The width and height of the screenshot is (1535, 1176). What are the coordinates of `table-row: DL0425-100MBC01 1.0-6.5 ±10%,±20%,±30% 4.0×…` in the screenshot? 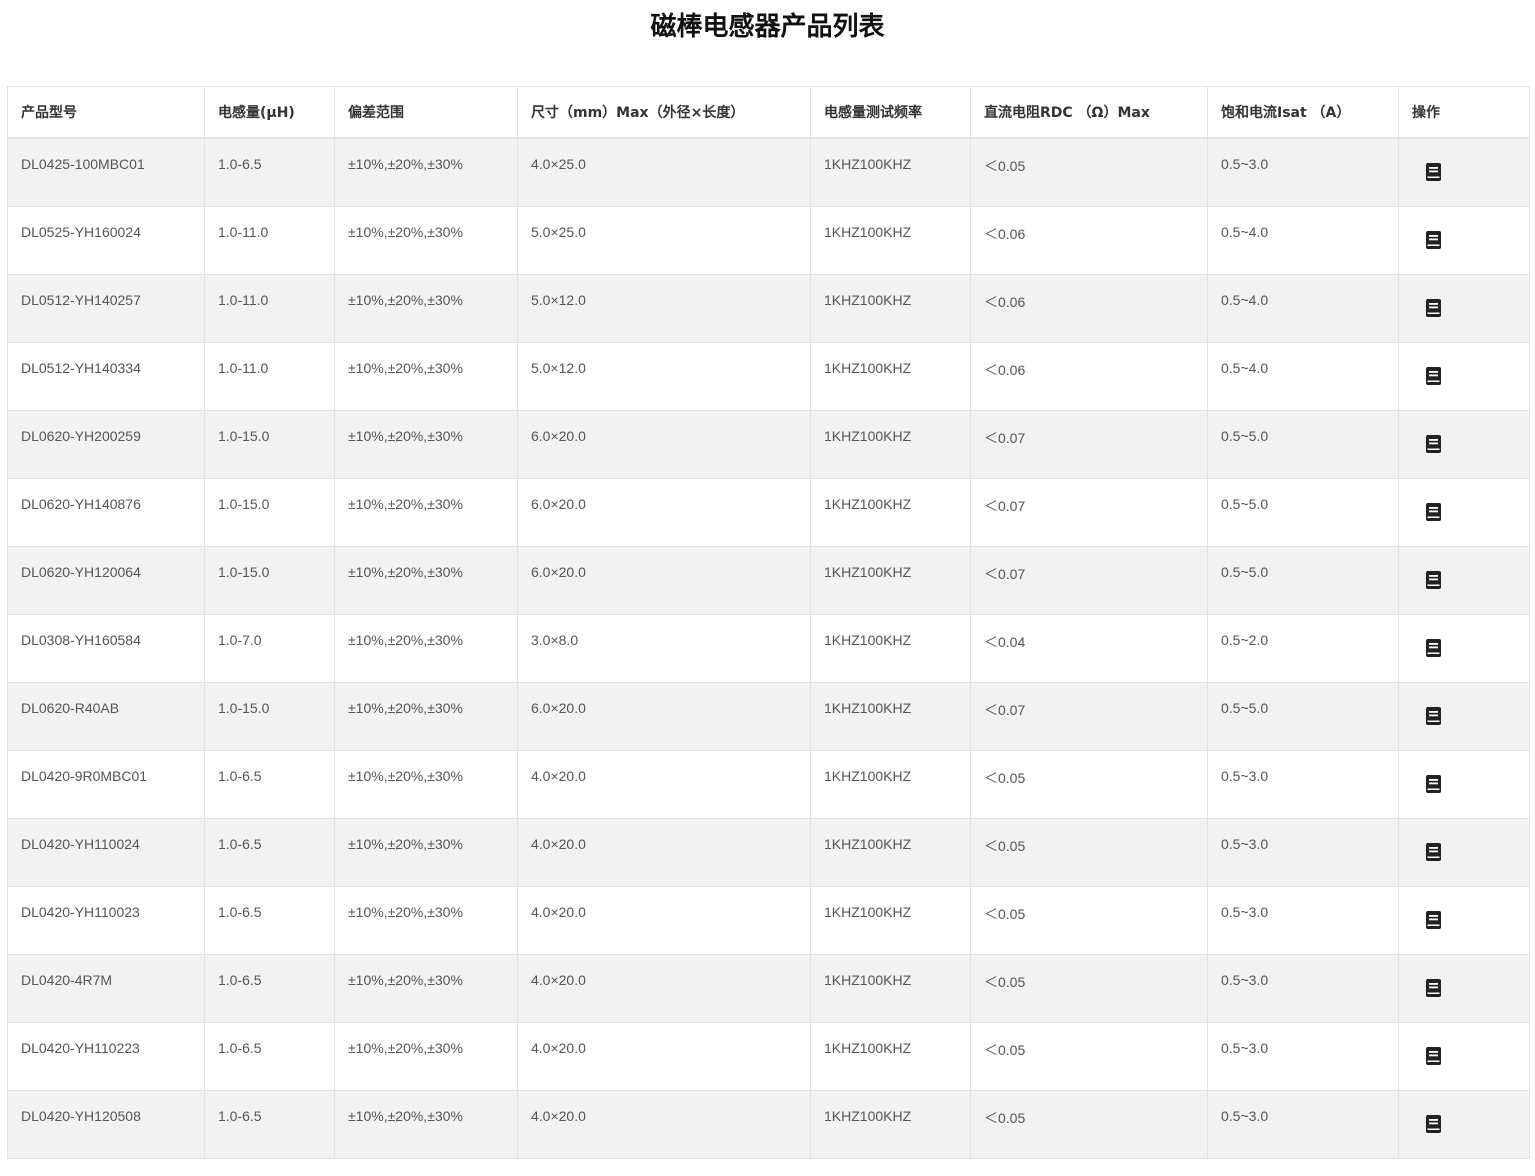 It's located at (768, 172).